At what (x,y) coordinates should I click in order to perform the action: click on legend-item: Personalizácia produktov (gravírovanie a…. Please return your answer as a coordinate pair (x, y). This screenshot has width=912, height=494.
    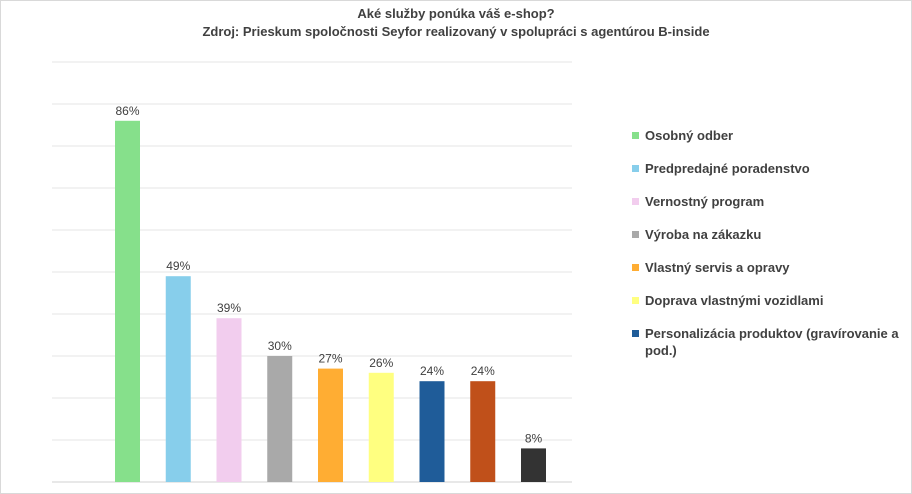
    Looking at the image, I should click on (767, 342).